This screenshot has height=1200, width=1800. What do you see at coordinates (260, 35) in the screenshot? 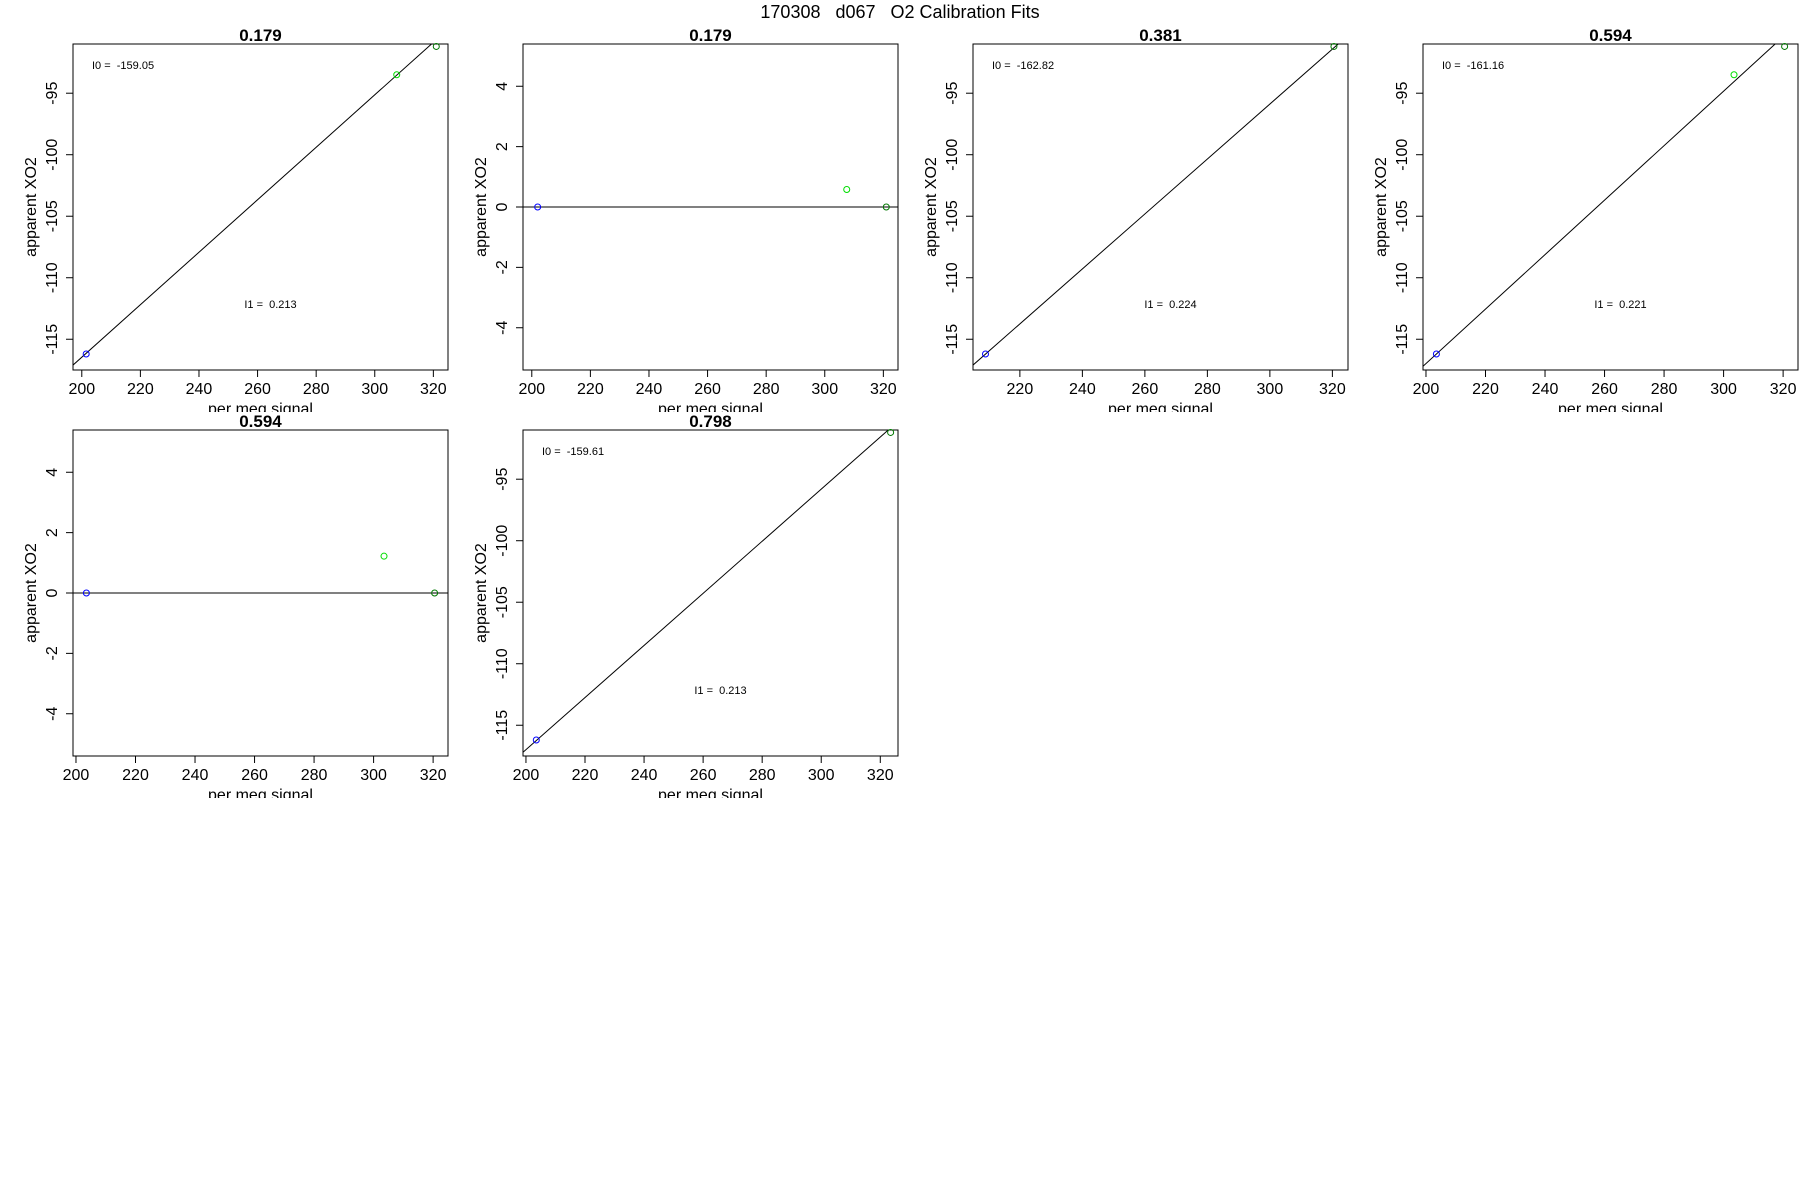
I see `panel-title: 0.179` at bounding box center [260, 35].